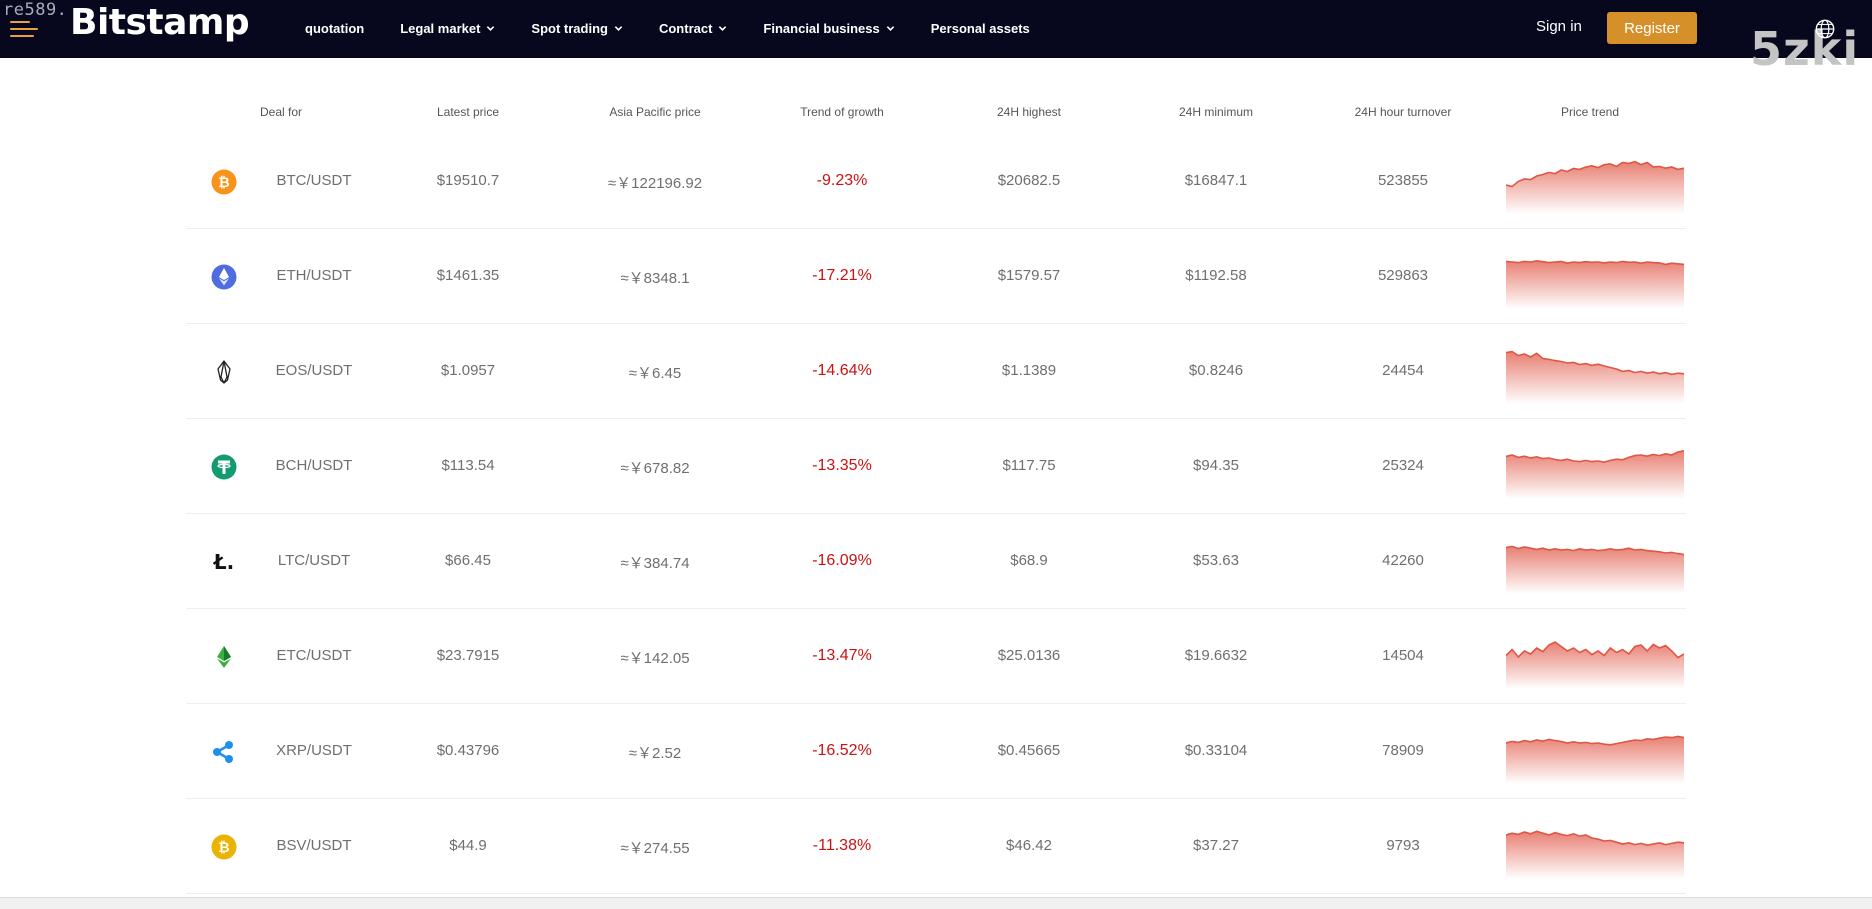 The height and width of the screenshot is (909, 1872). Describe the element at coordinates (468, 180) in the screenshot. I see `latest-price: $19510.7` at that location.